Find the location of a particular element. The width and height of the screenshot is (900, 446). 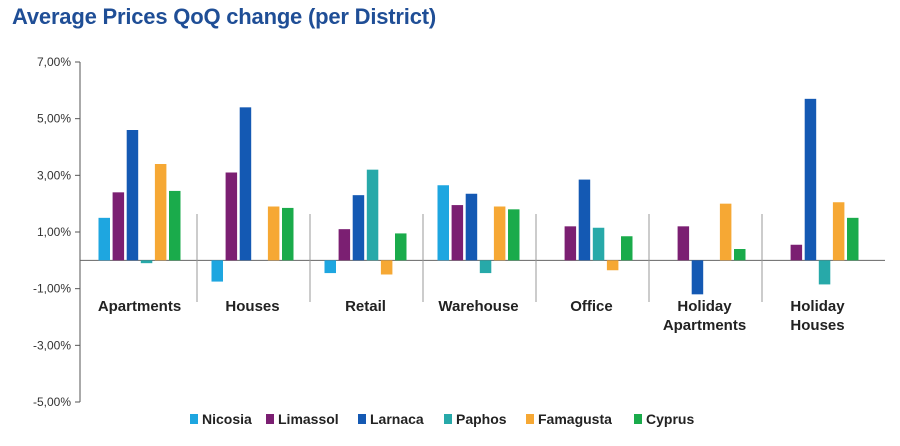

legend-label: Famagusta is located at coordinates (575, 419).